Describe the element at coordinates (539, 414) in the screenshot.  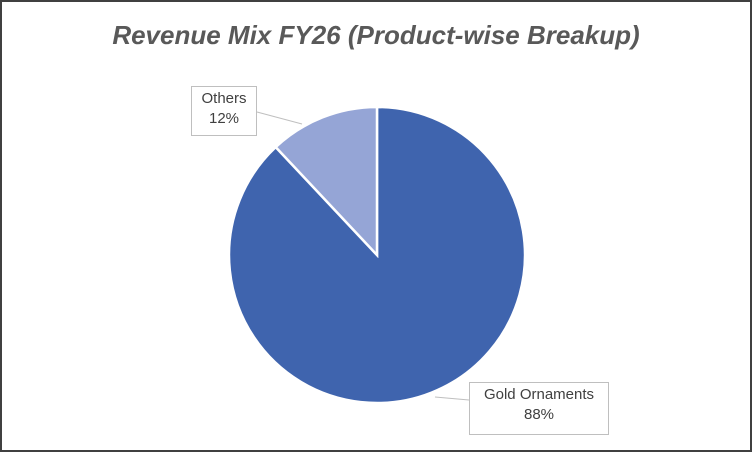
I see `slice-percent: 88%` at that location.